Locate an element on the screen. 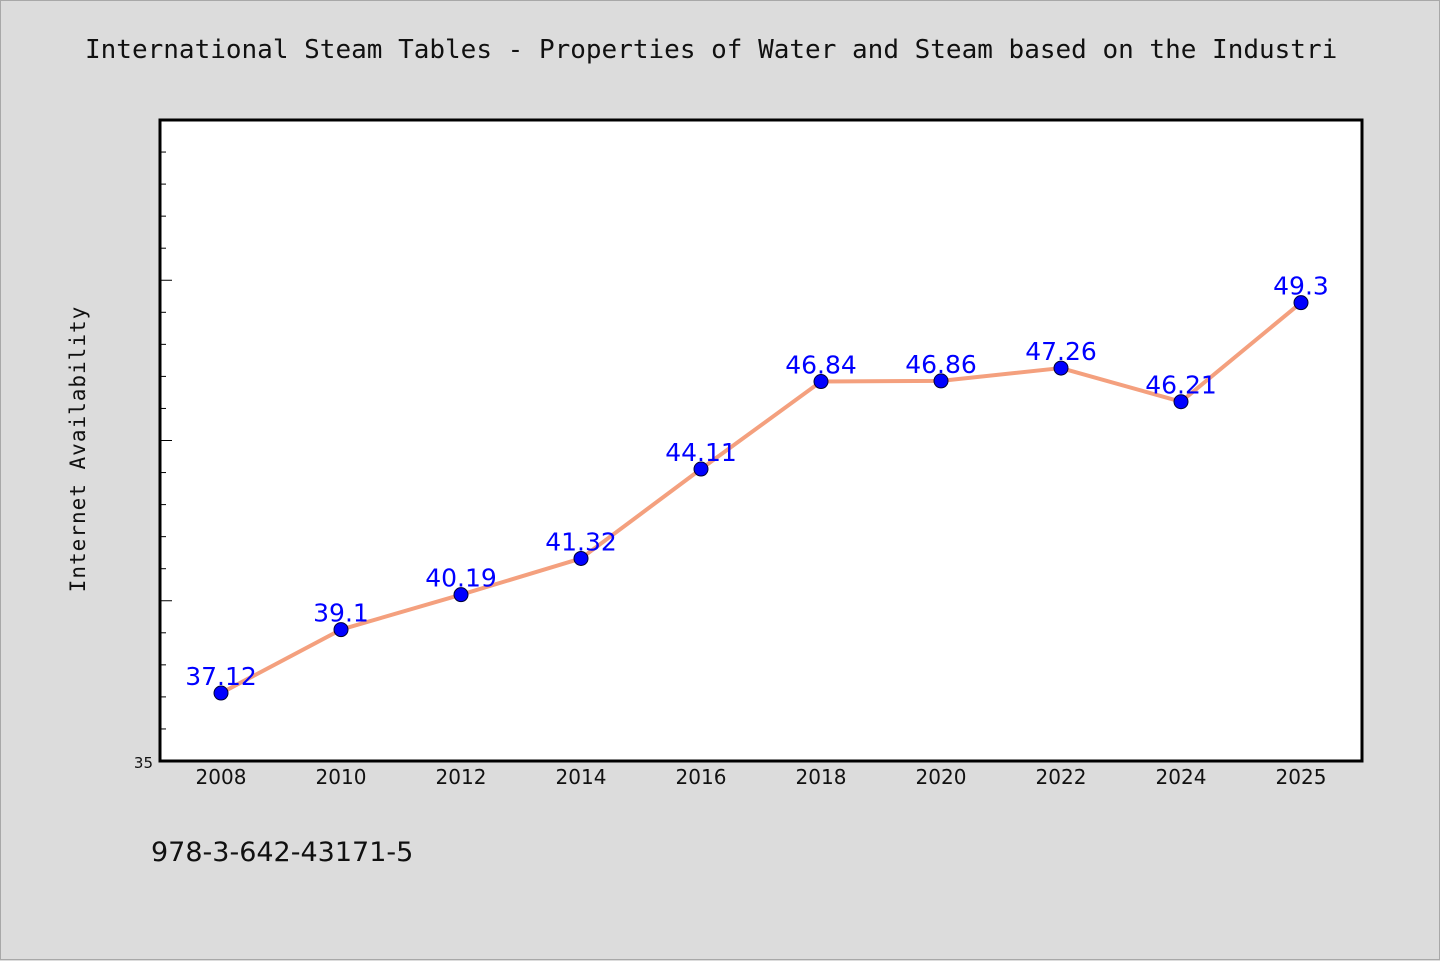 The image size is (1440, 961). y-tick-label: 35 is located at coordinates (143, 763).